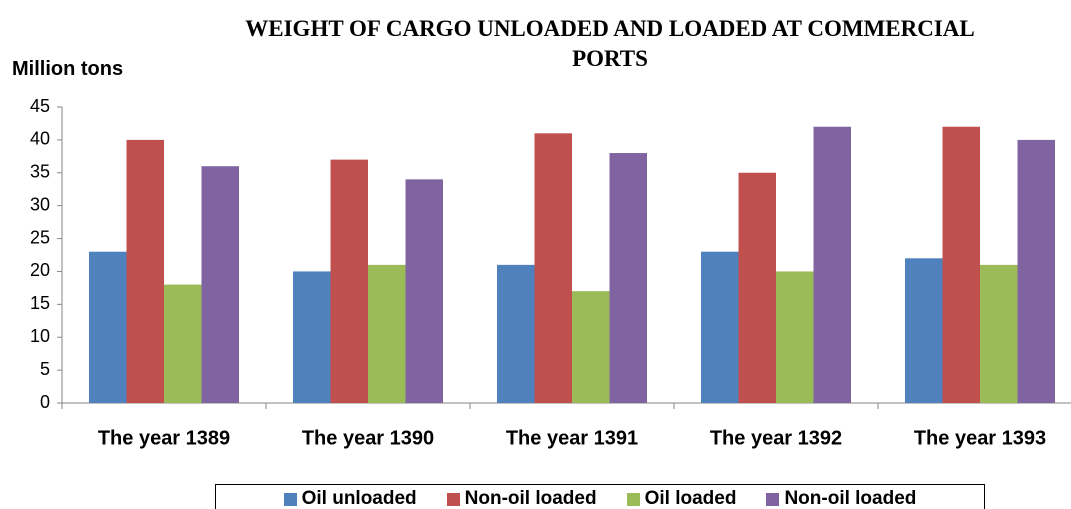 This screenshot has height=509, width=1071. I want to click on y-tick-label: 5, so click(45, 369).